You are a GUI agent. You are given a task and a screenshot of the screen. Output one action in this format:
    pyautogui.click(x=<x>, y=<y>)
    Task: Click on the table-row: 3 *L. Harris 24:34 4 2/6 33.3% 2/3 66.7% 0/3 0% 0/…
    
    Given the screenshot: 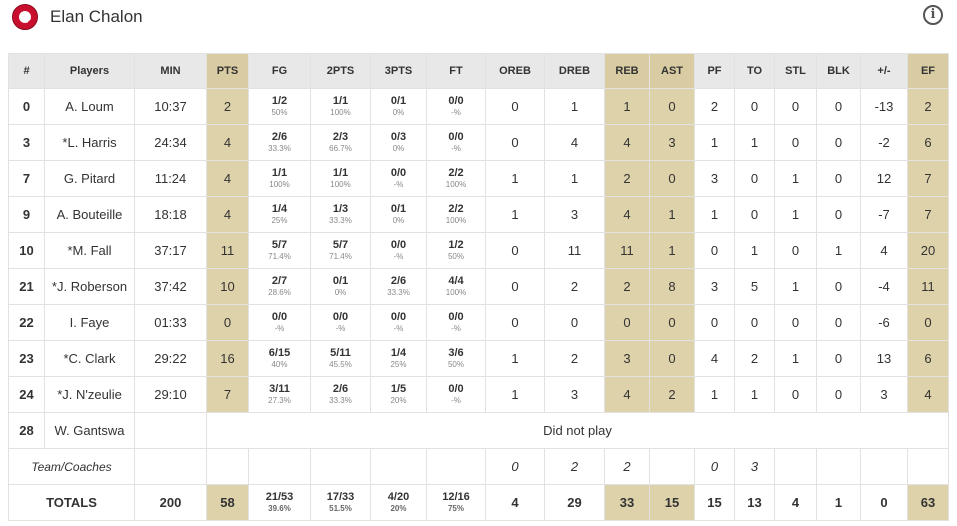 What is the action you would take?
    pyautogui.click(x=478, y=142)
    